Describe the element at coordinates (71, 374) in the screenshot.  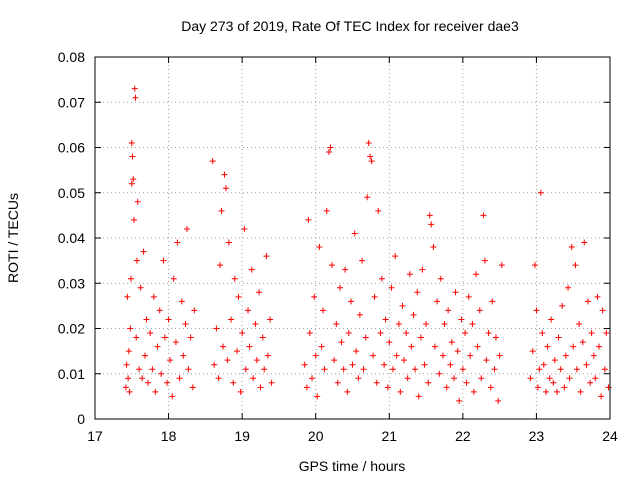
I see `y-tick-label: 0.01` at that location.